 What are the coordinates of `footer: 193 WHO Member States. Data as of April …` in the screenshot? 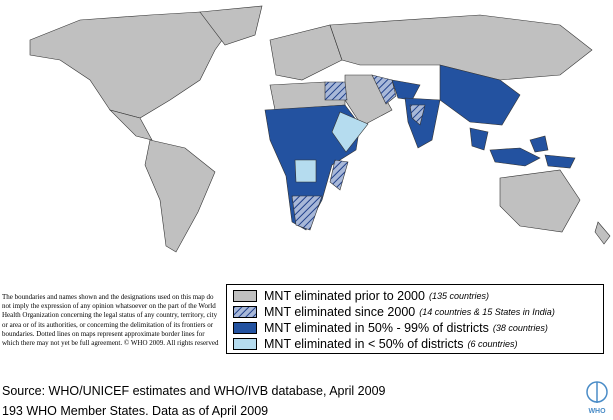 It's located at (135, 411).